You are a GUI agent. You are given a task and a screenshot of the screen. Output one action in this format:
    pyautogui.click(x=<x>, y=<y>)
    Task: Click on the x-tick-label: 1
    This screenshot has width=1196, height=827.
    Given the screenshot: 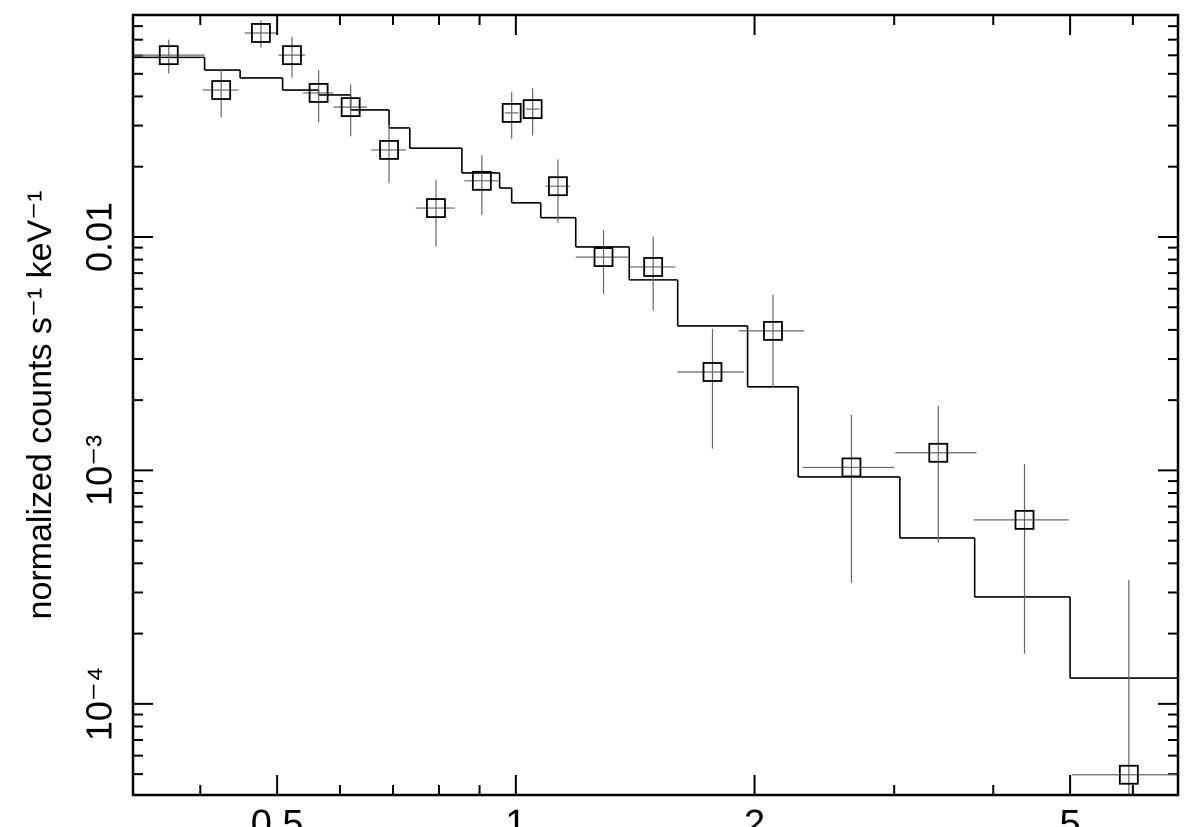 What is the action you would take?
    pyautogui.click(x=515, y=815)
    